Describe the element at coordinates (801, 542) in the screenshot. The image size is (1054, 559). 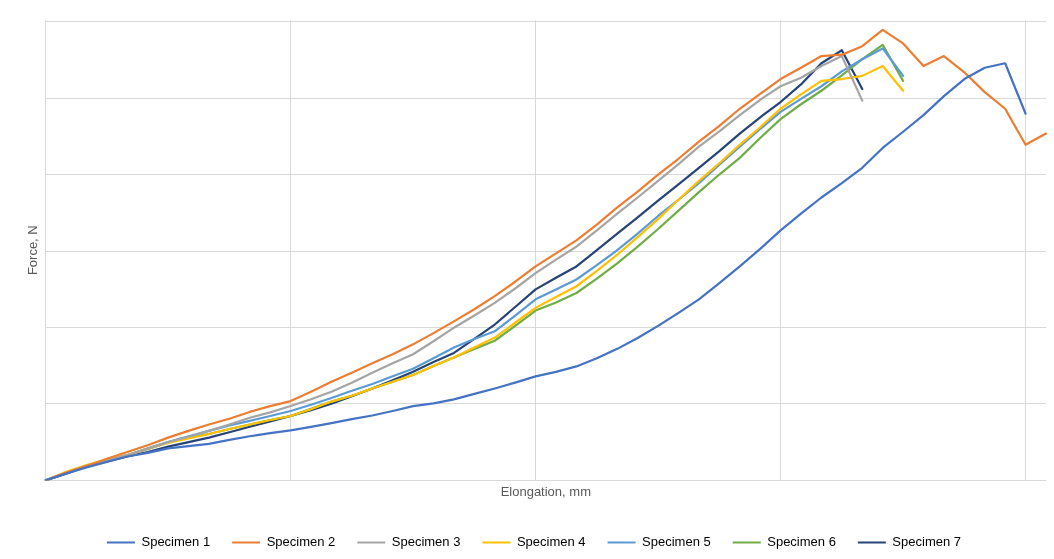
I see `legend-label: Specimen 6` at that location.